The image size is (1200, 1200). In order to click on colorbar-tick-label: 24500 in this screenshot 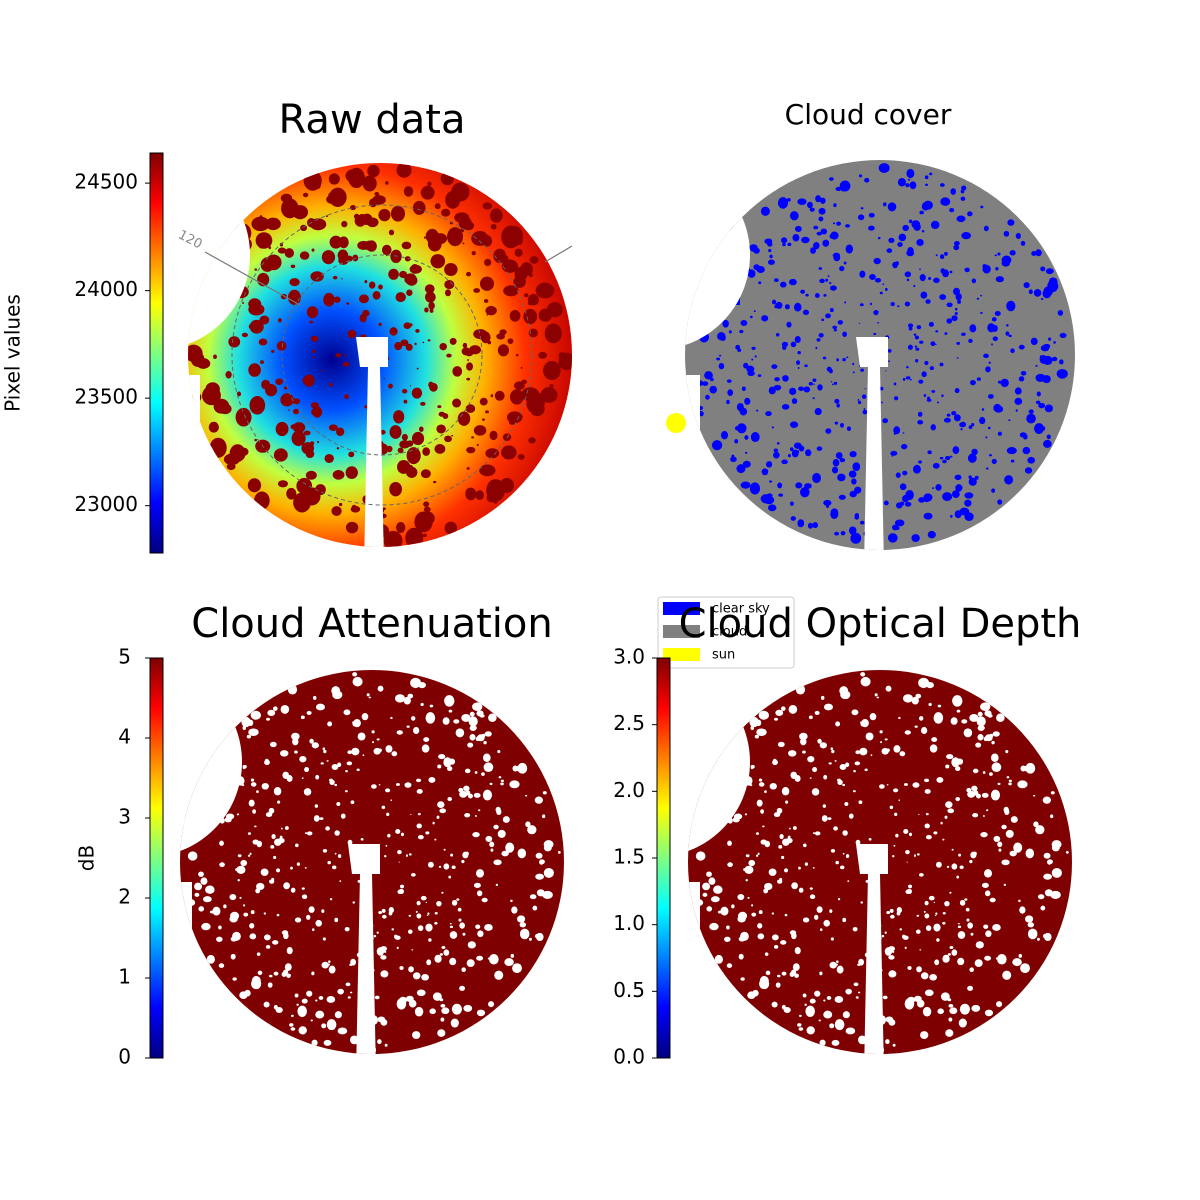, I will do `click(106, 182)`.